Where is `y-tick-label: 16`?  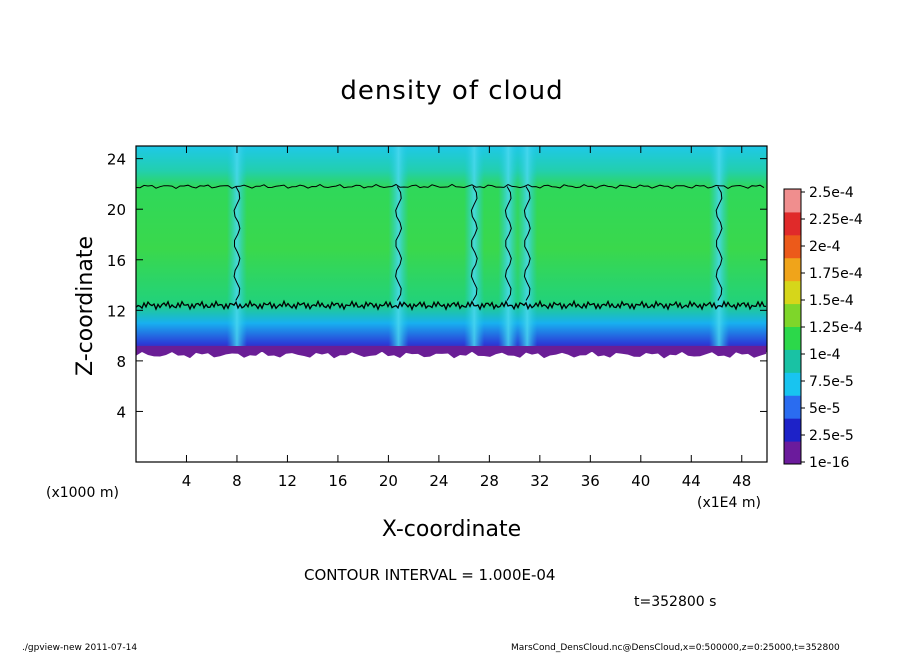
y-tick-label: 16 is located at coordinates (116, 261).